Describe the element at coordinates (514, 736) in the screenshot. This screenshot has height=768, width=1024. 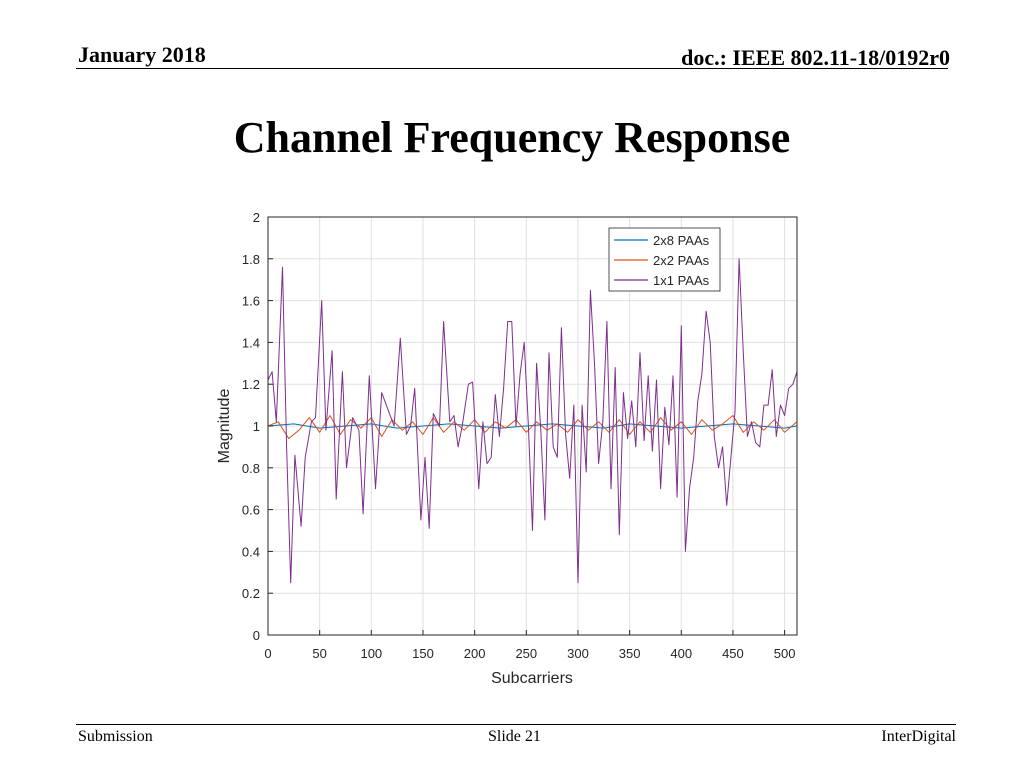
I see `footer-slide-number: Slide 21` at that location.